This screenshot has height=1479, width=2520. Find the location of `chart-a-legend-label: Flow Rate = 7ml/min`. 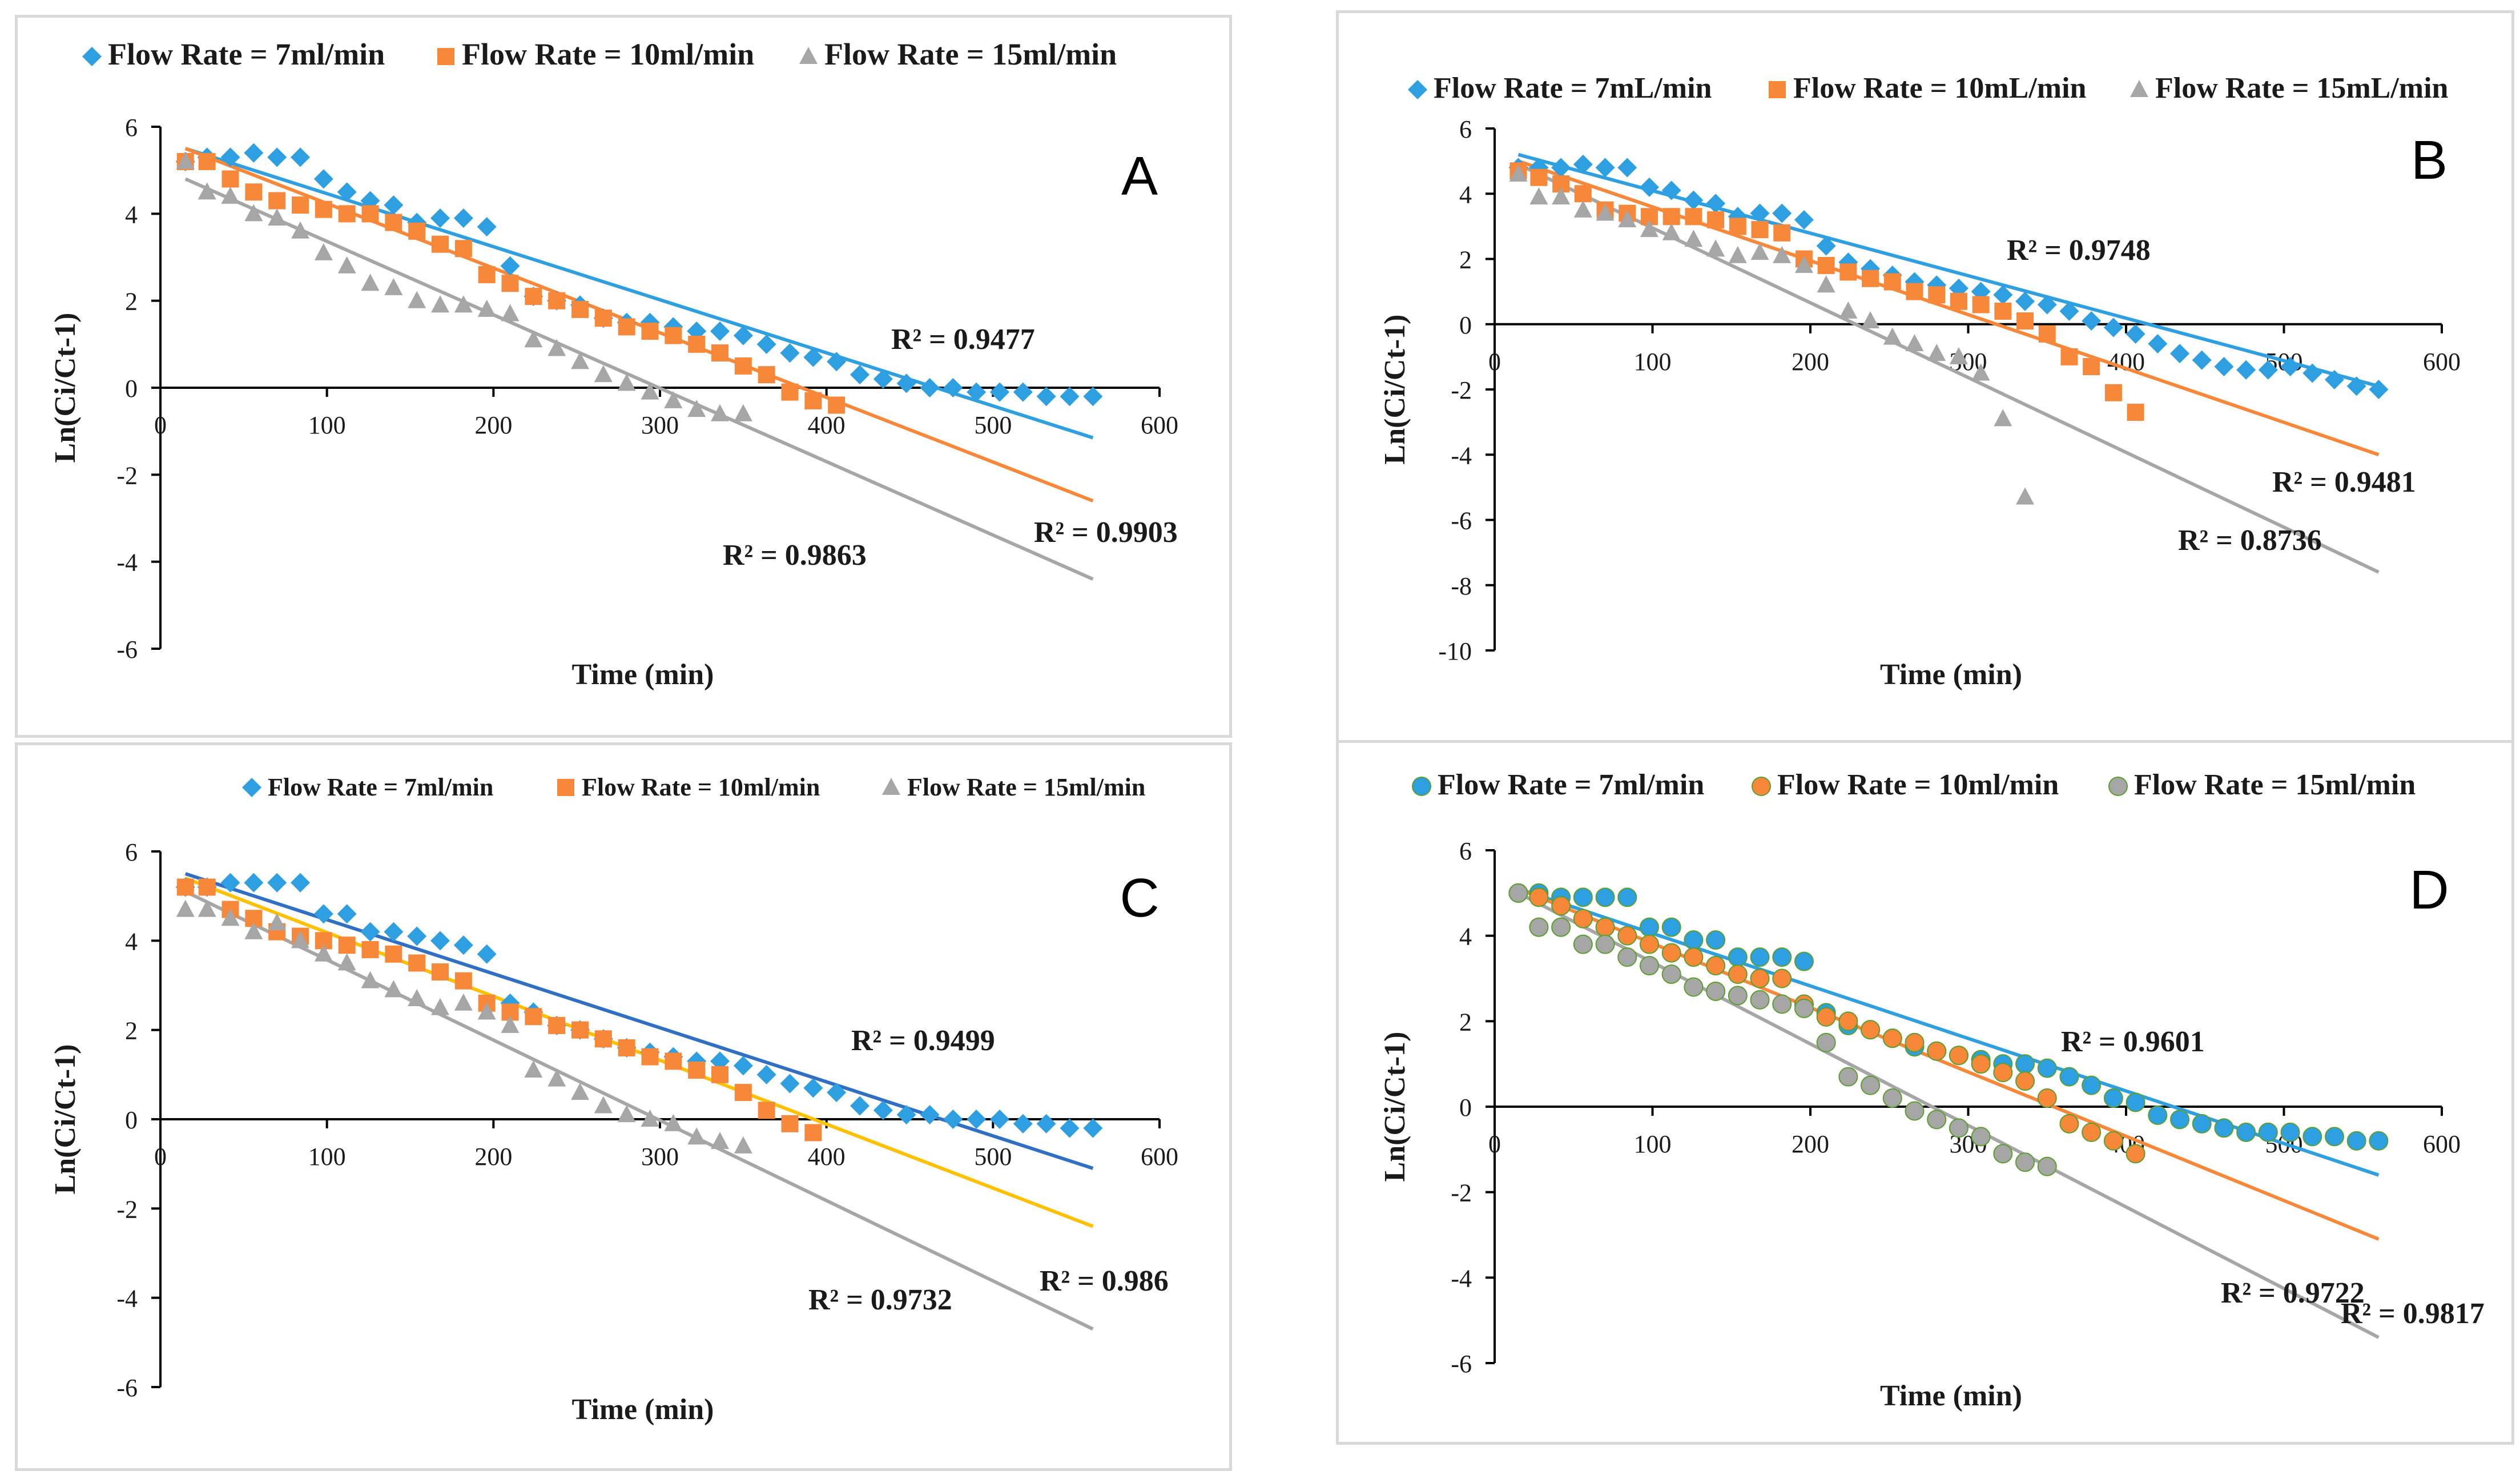

chart-a-legend-label: Flow Rate = 7ml/min is located at coordinates (246, 54).